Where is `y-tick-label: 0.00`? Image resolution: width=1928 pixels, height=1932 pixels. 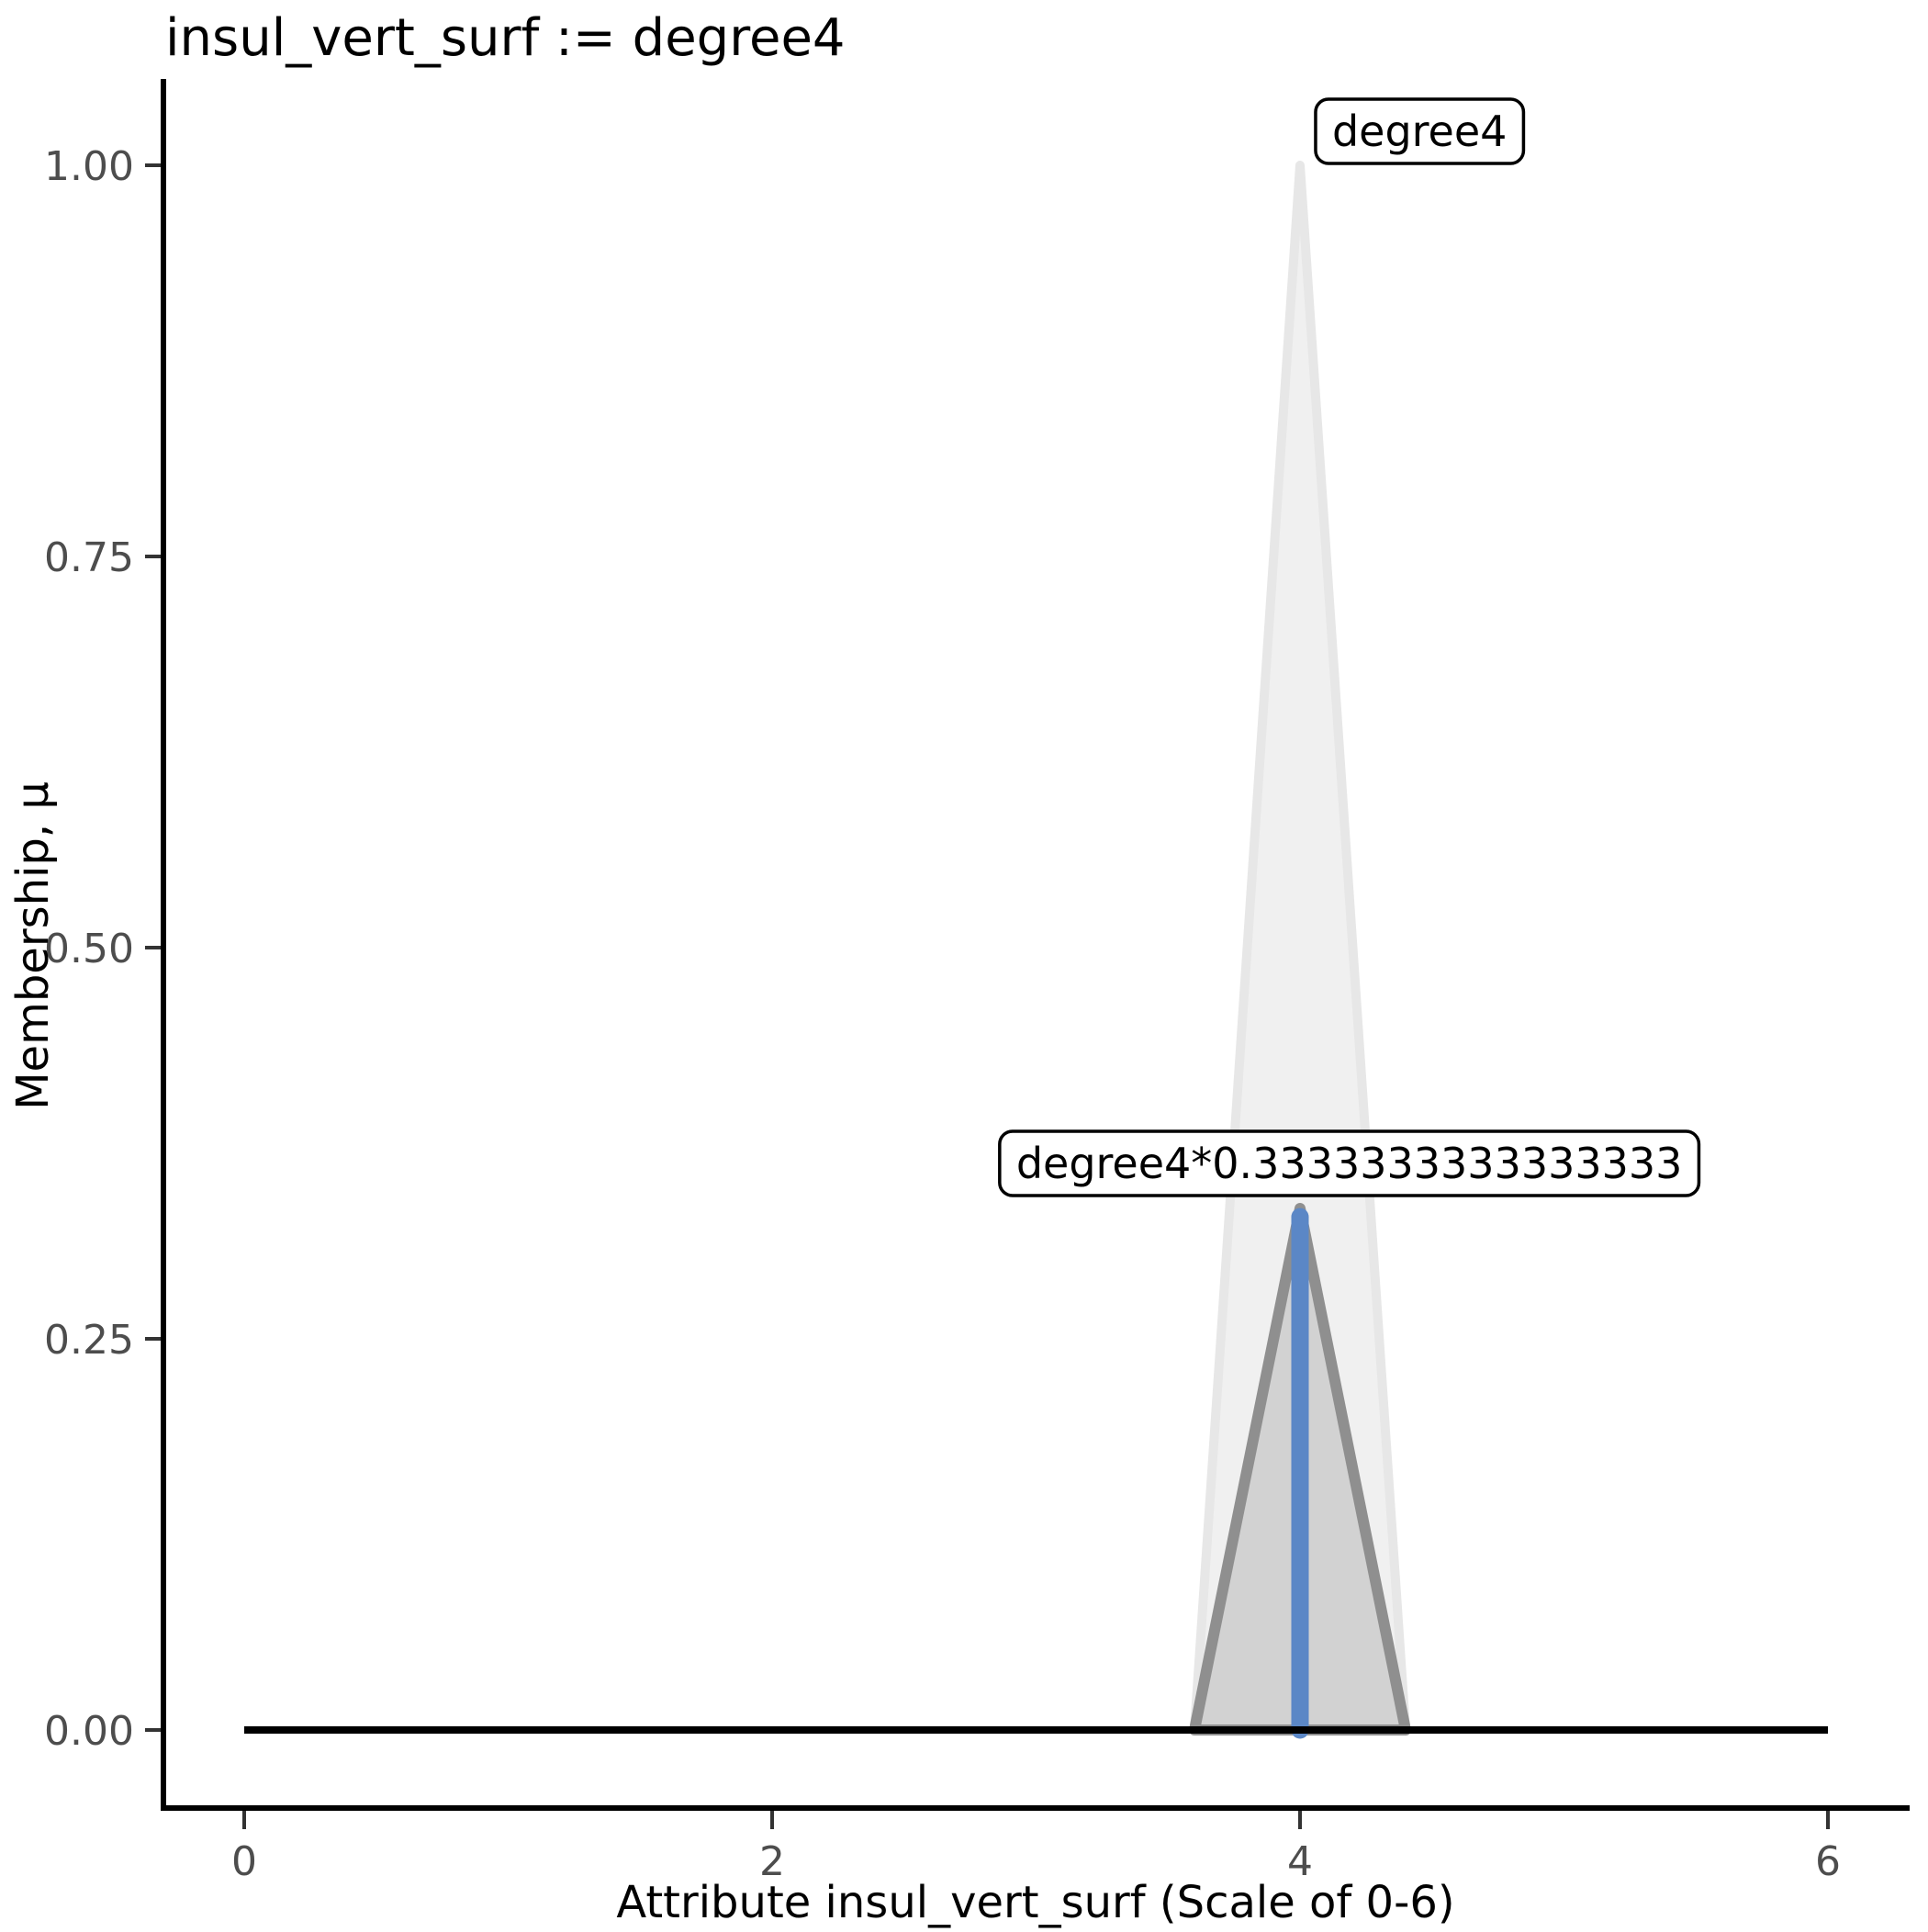
y-tick-label: 0.00 is located at coordinates (89, 1731).